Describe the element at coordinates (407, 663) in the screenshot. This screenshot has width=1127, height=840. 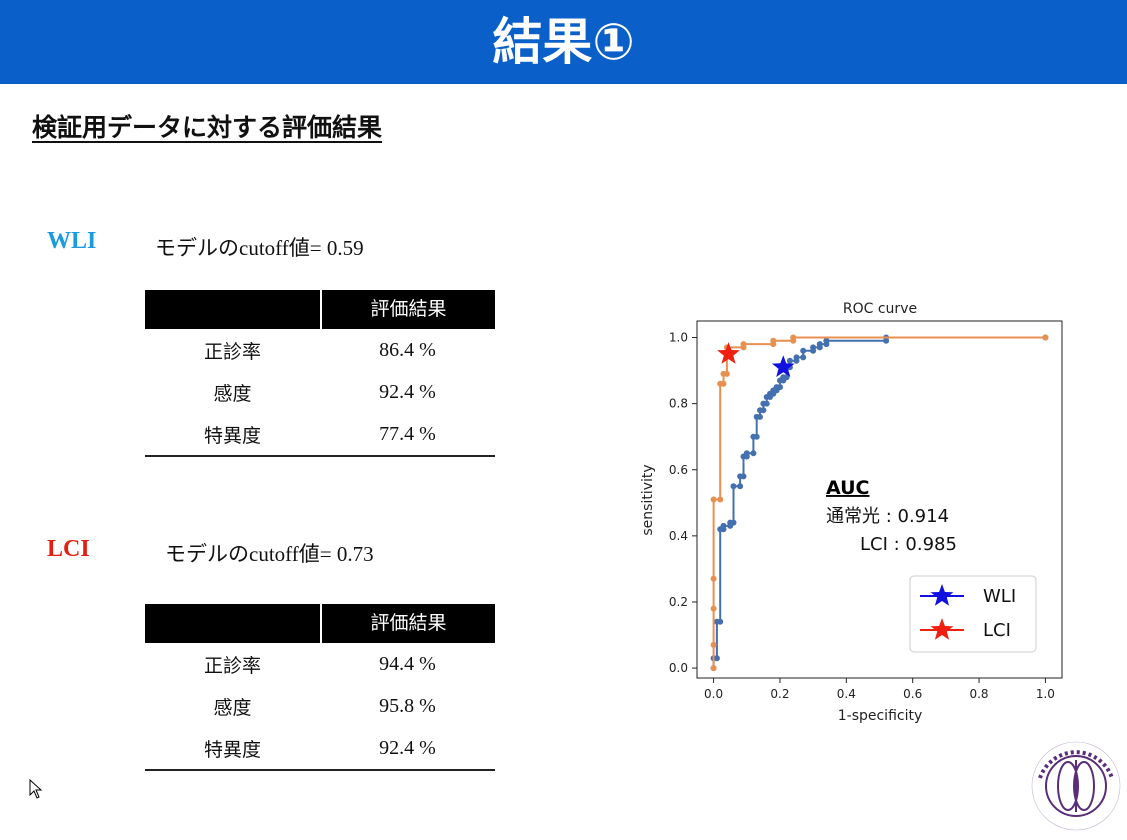
I see `metric-value: 94.4 %` at that location.